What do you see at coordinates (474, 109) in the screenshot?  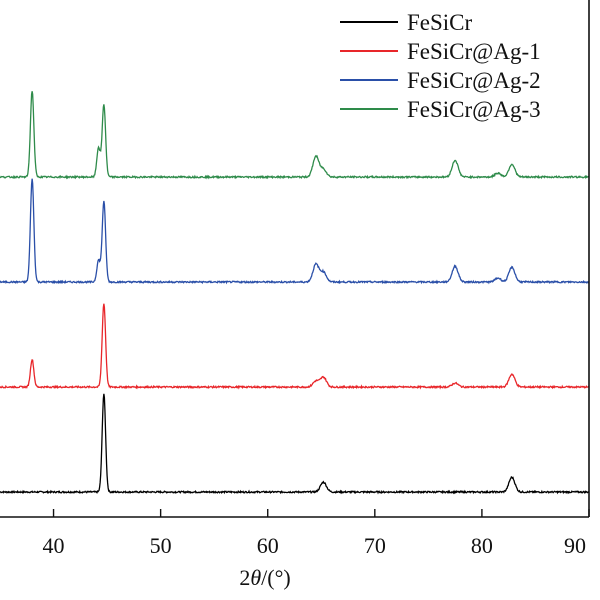 I see `legend-label: FeSiCr@Ag-3` at bounding box center [474, 109].